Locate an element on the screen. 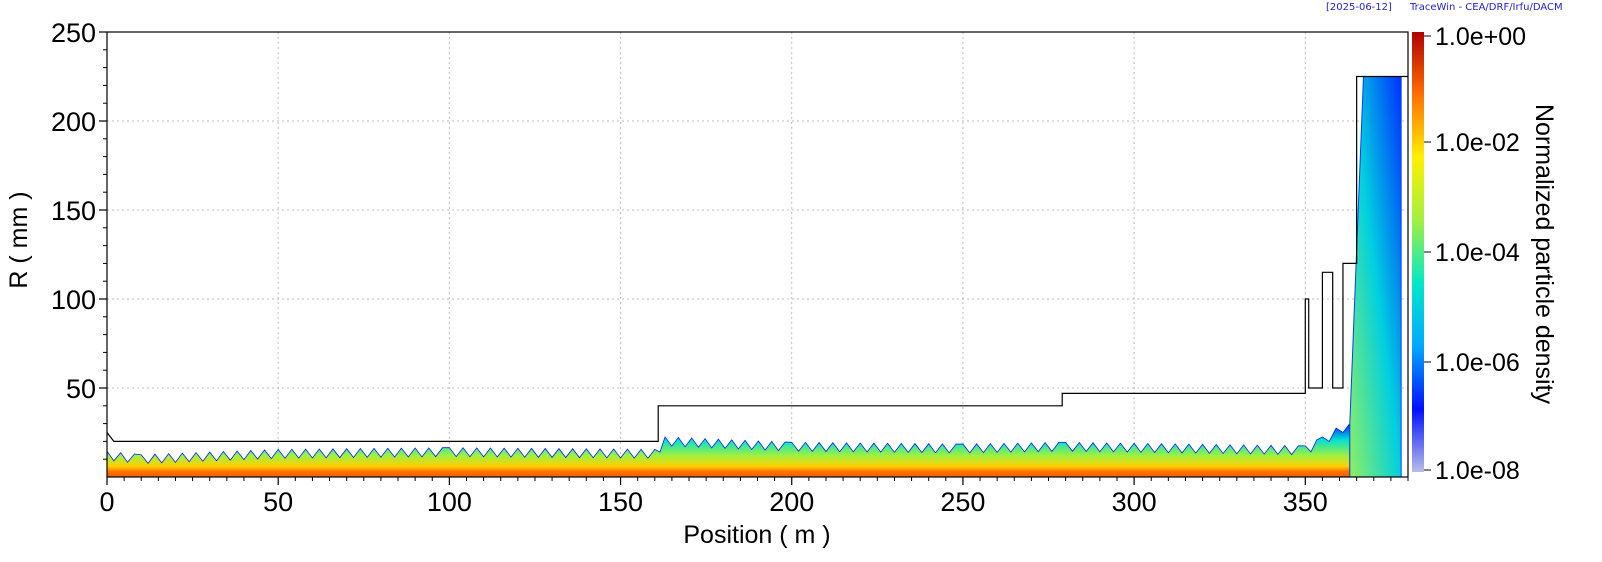  x-tick-label: 300 is located at coordinates (1134, 502).